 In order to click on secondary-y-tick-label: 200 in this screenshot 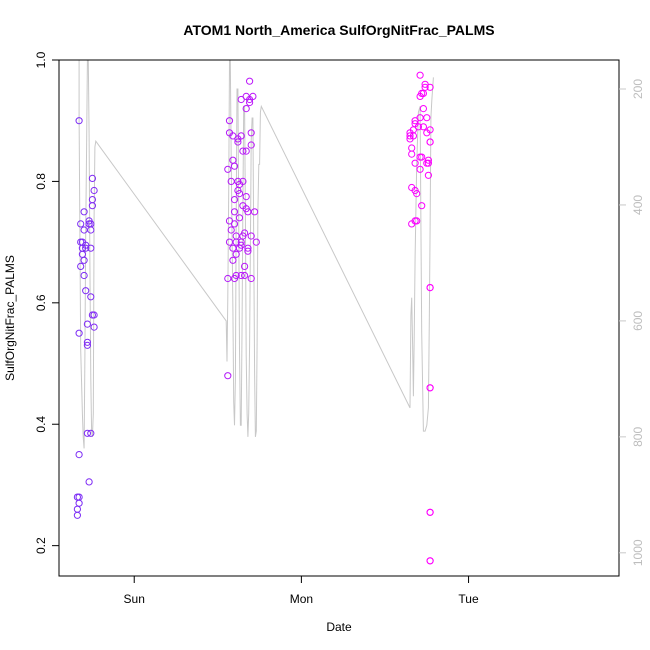, I will do `click(638, 89)`.